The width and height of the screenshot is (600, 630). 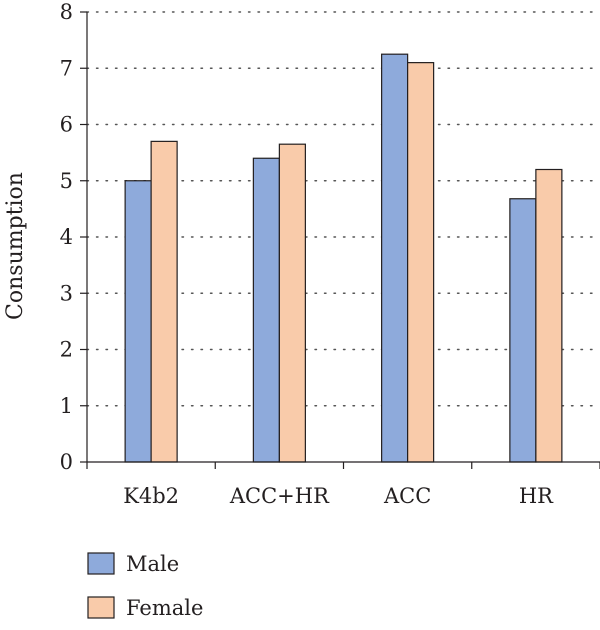 What do you see at coordinates (279, 496) in the screenshot?
I see `x-tick-label-1: ACC+HR` at bounding box center [279, 496].